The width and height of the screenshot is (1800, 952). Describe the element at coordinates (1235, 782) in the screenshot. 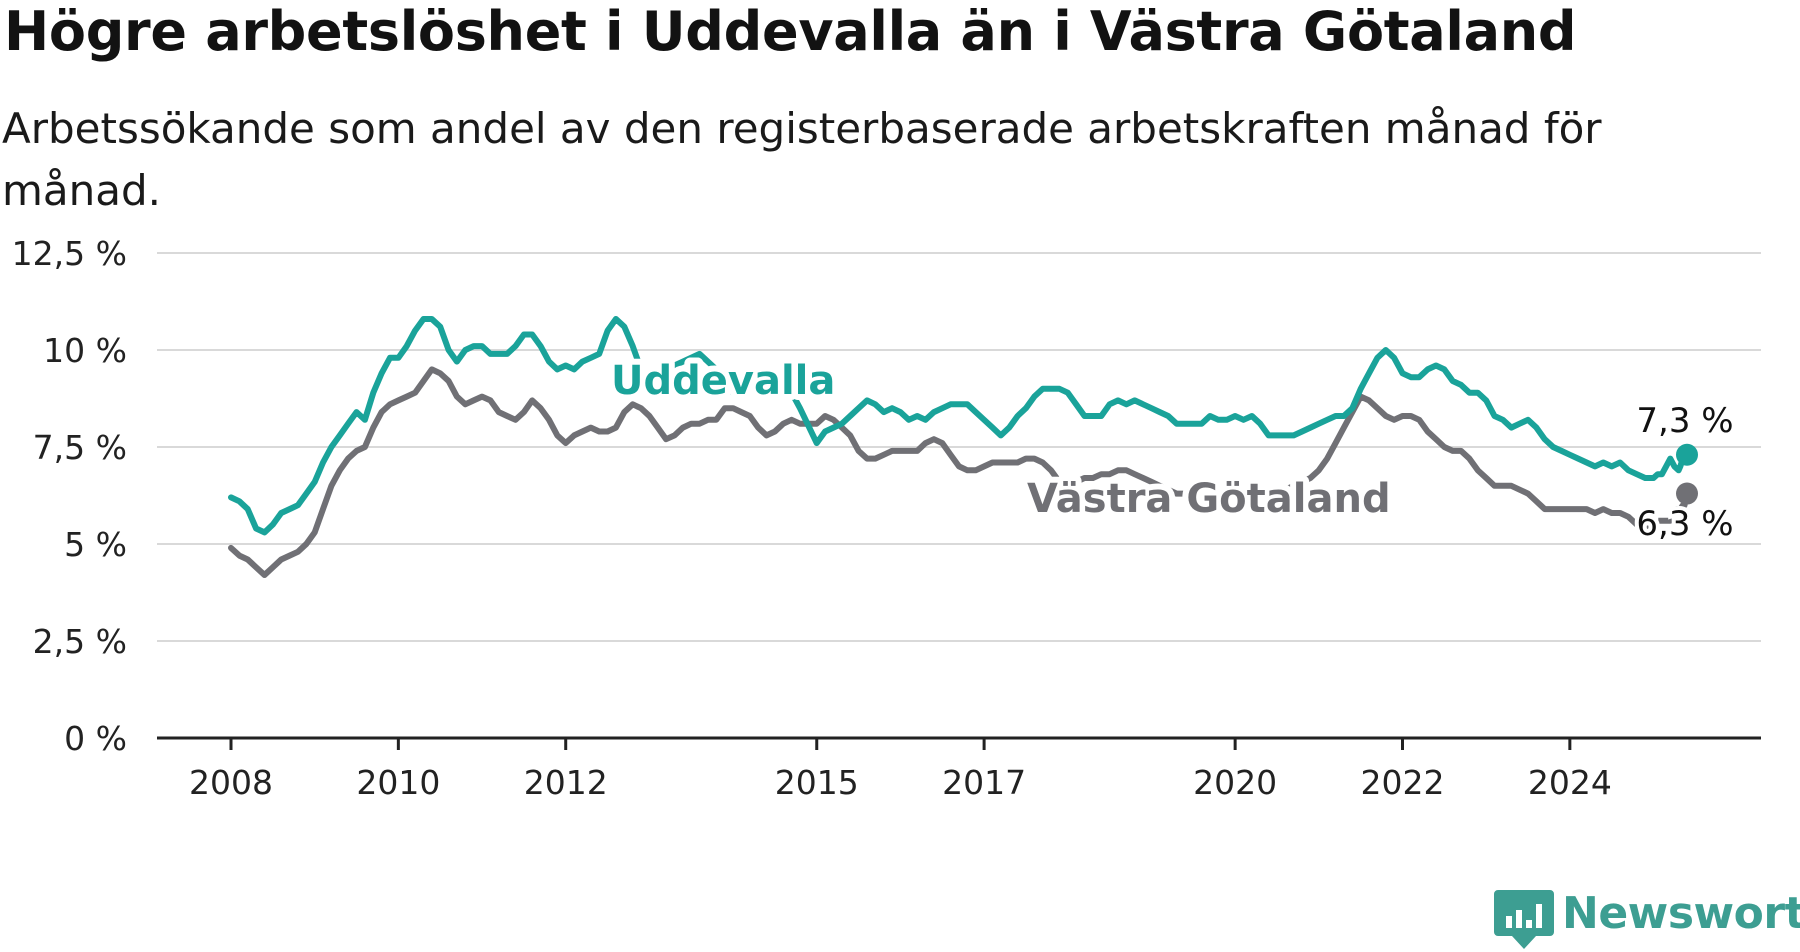

I see `x-tick-label: 2020` at that location.